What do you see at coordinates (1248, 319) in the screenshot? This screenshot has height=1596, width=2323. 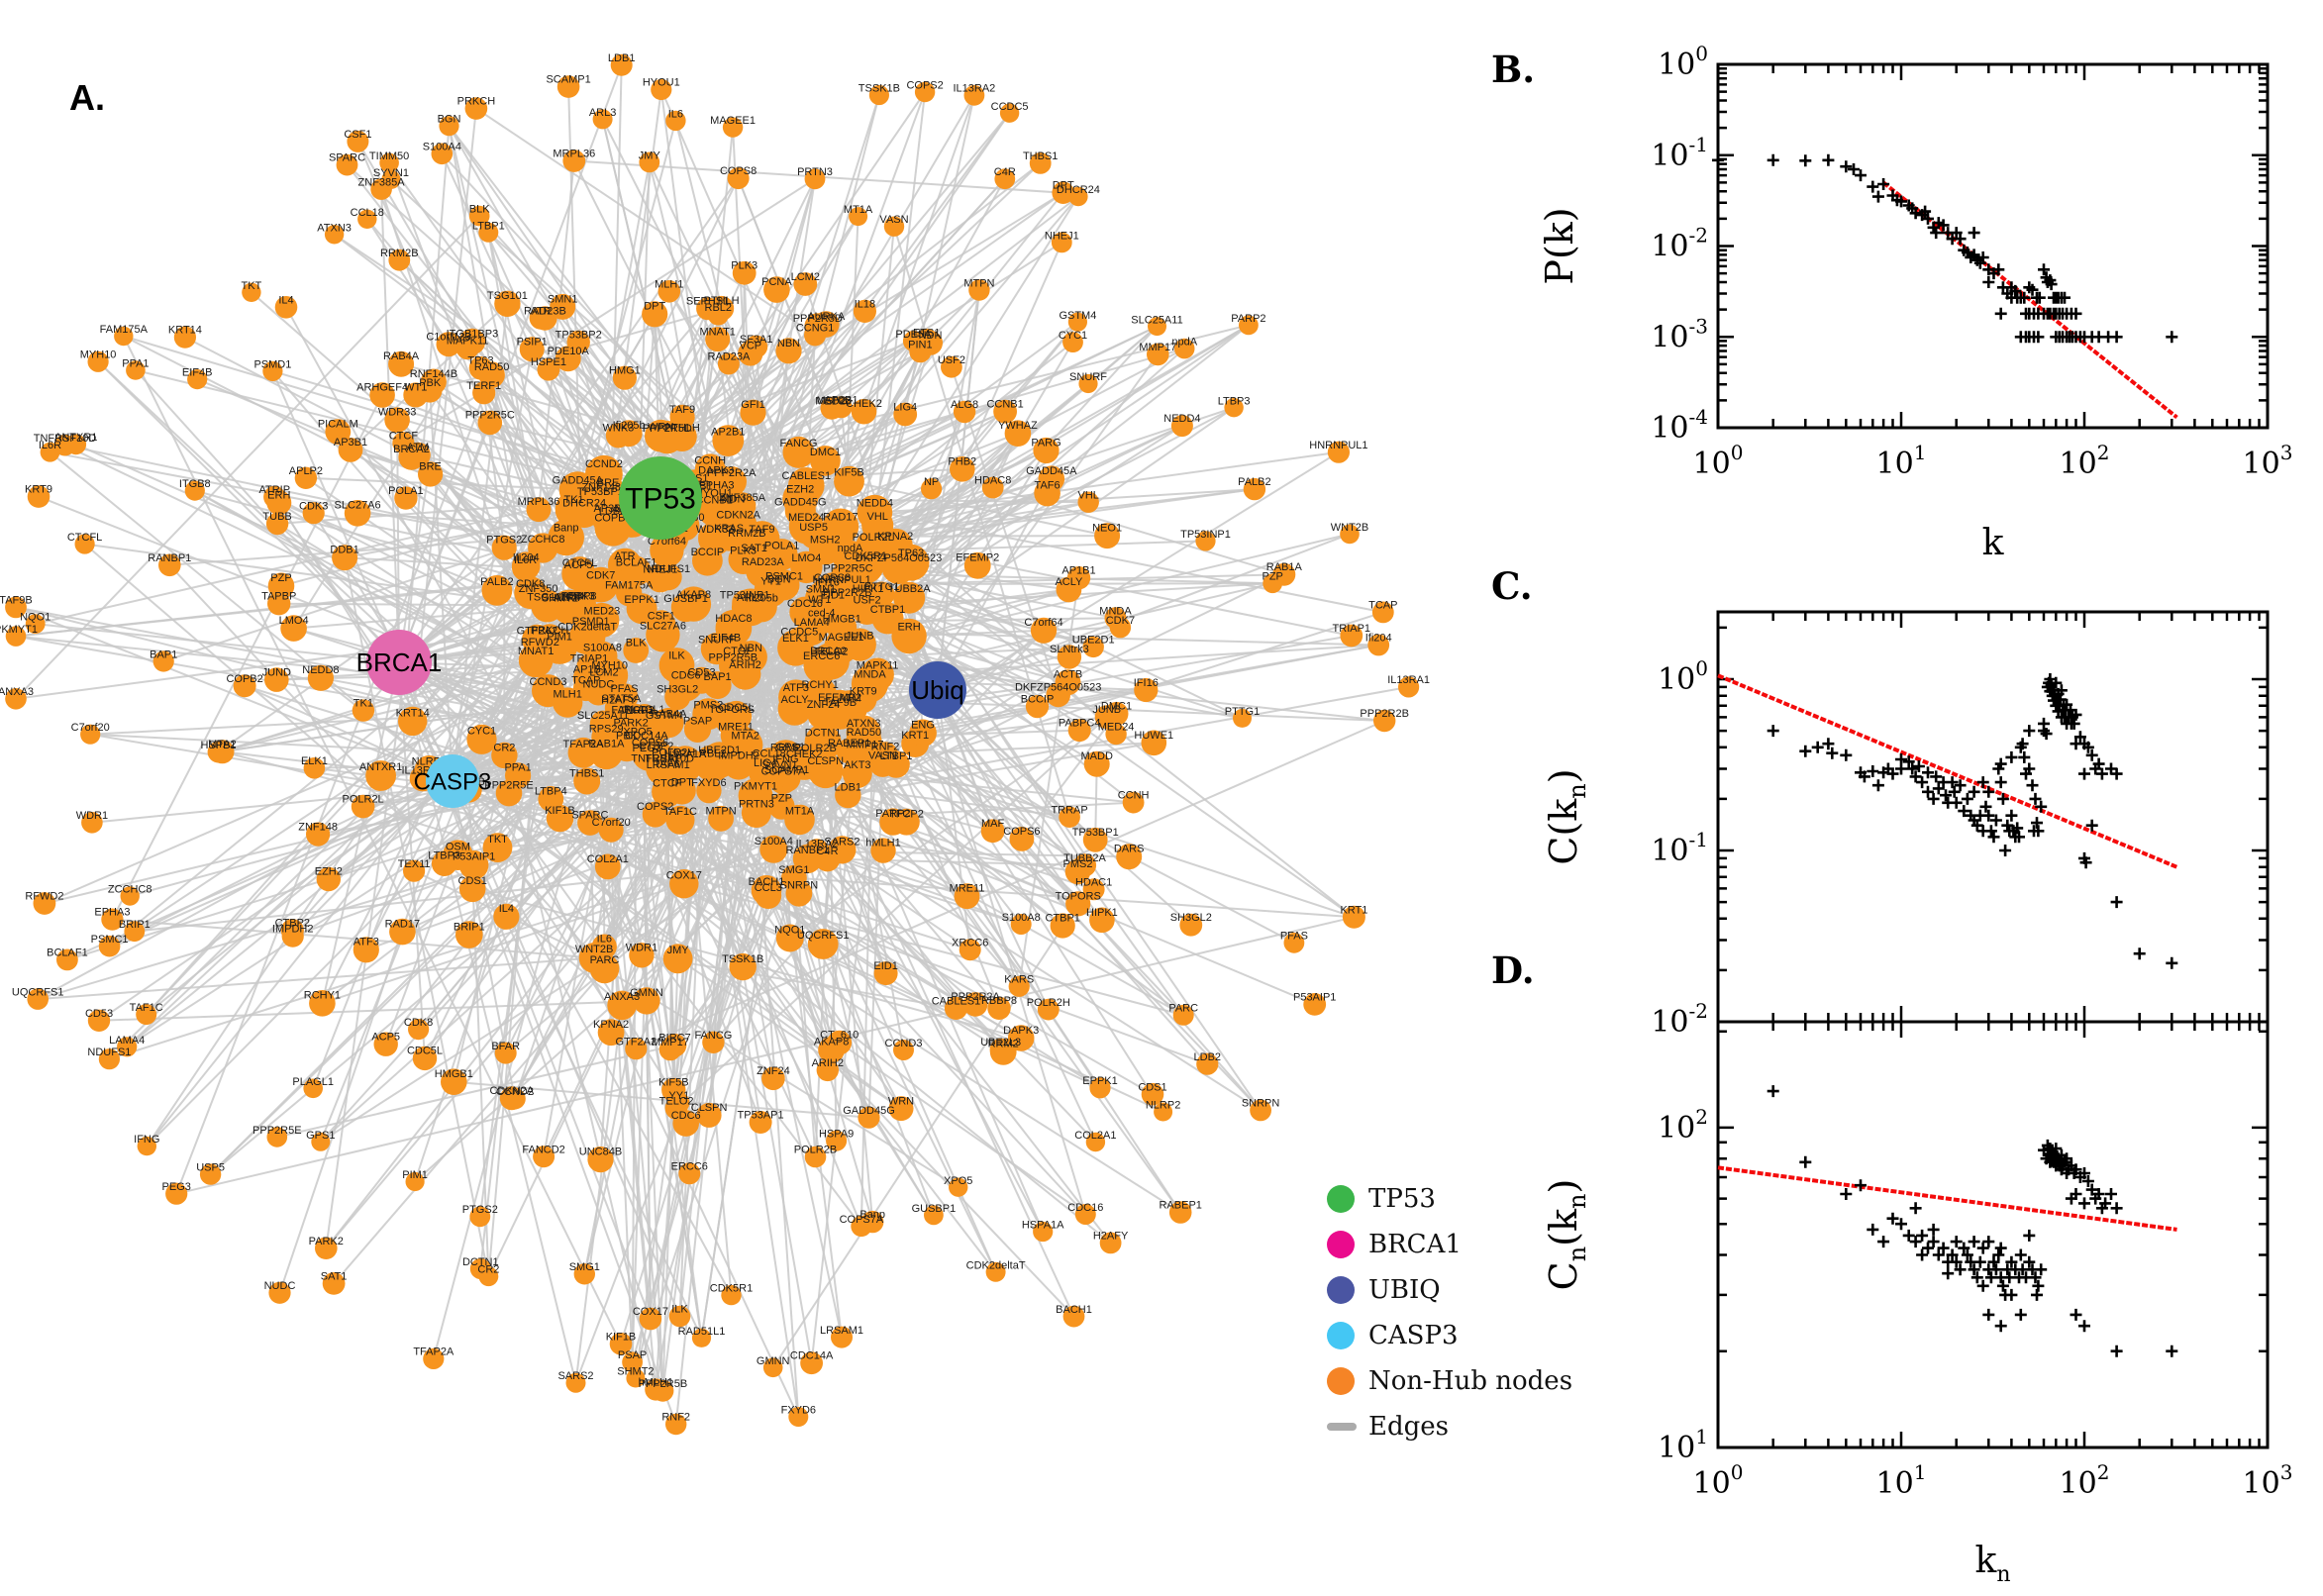 I see `gene-label: PARP2` at bounding box center [1248, 319].